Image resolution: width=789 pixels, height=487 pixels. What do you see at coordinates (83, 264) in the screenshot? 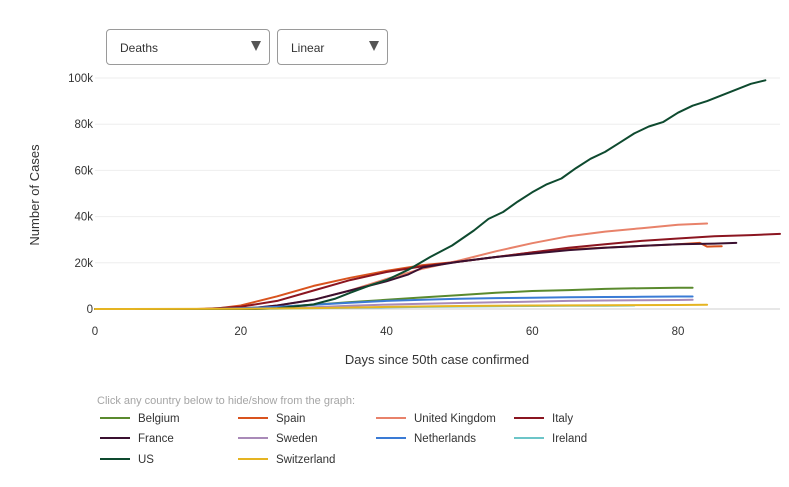
I see `y-tick-label: 20k` at bounding box center [83, 264].